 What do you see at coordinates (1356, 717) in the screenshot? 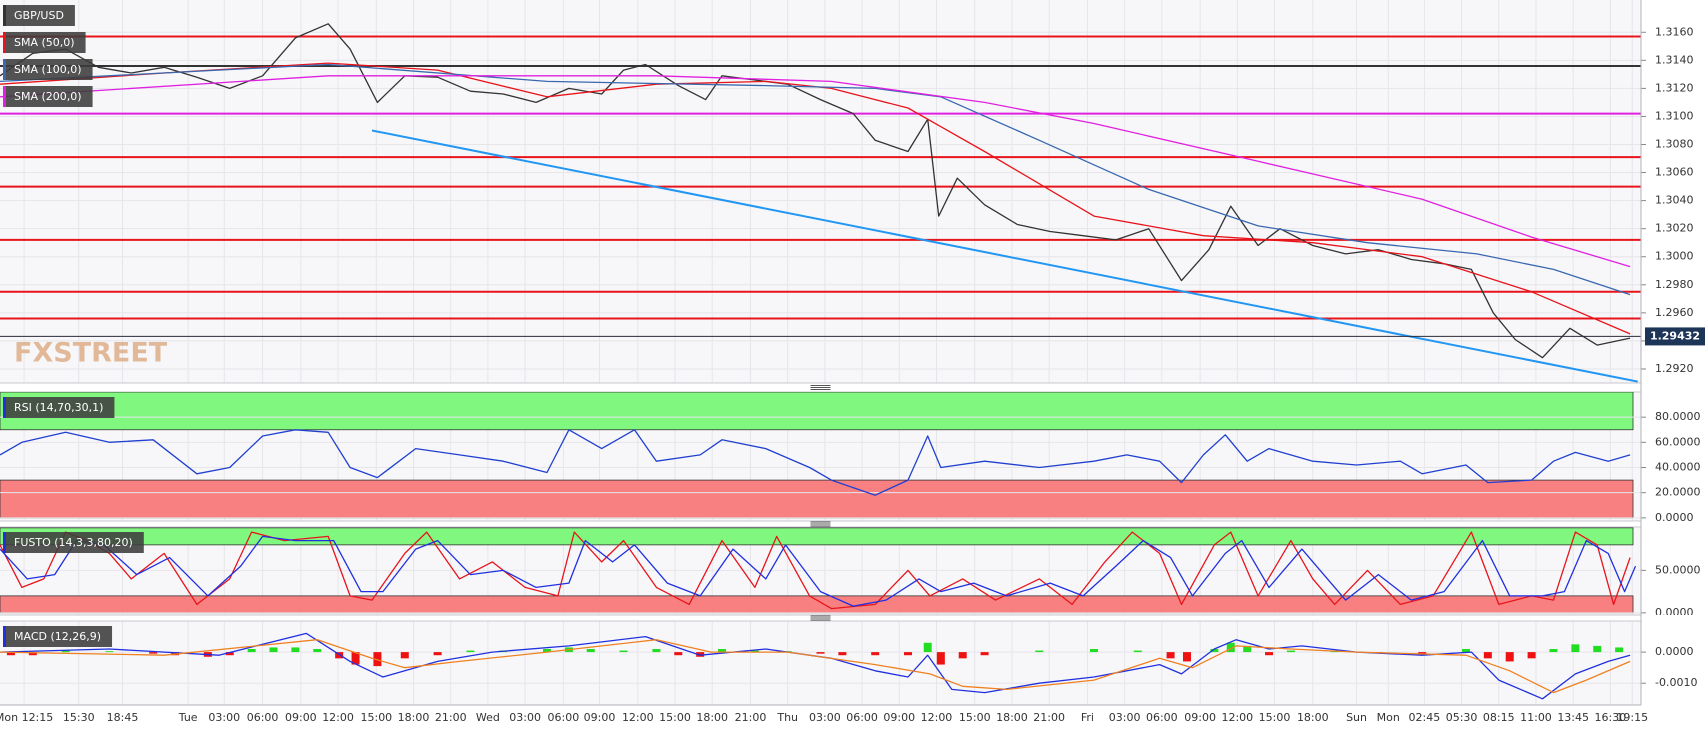
I see `x-tick-label: Sun` at bounding box center [1356, 717].